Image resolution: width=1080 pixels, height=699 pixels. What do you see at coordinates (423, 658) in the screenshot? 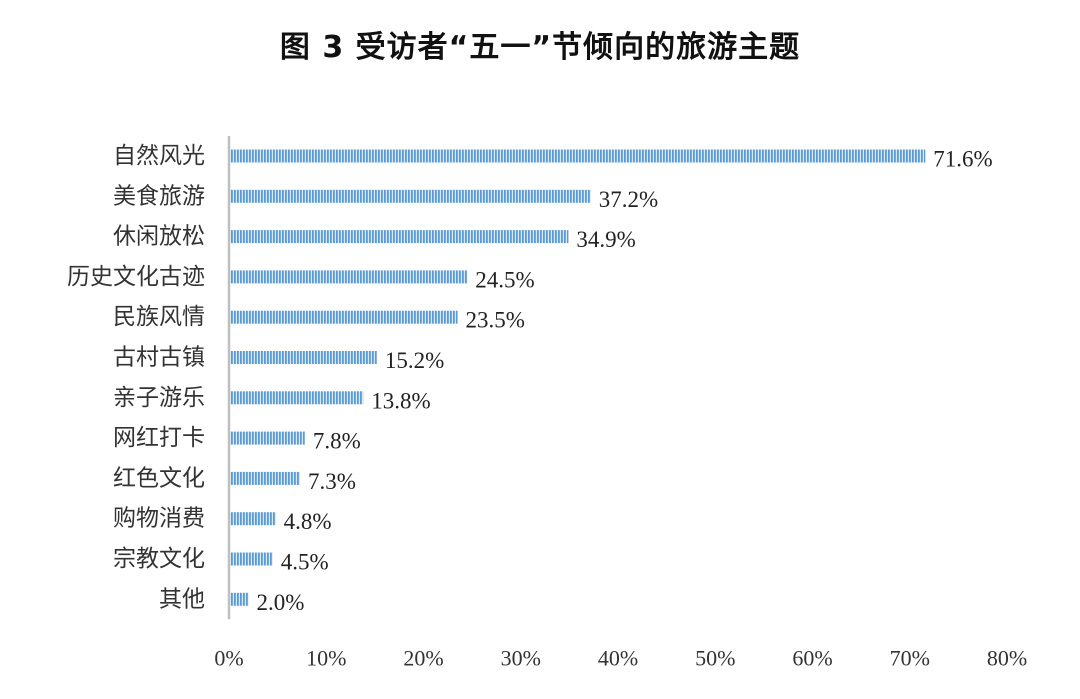
I see `x-tick-label: 20%` at bounding box center [423, 658].